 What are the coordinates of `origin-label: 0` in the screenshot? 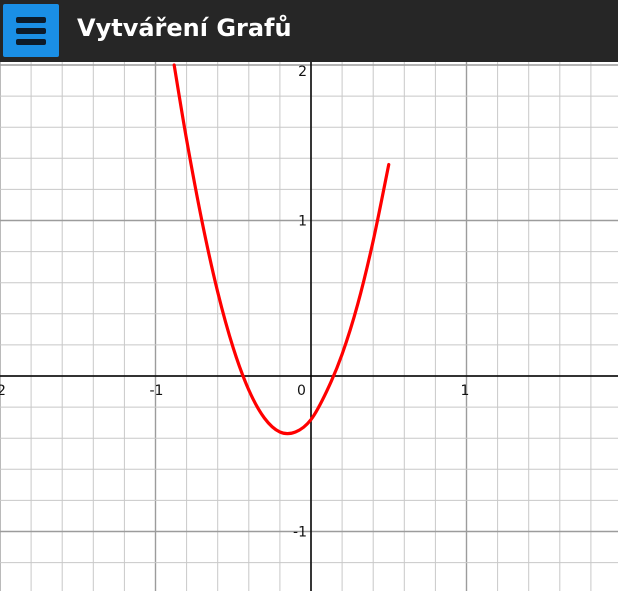 It's located at (301, 391).